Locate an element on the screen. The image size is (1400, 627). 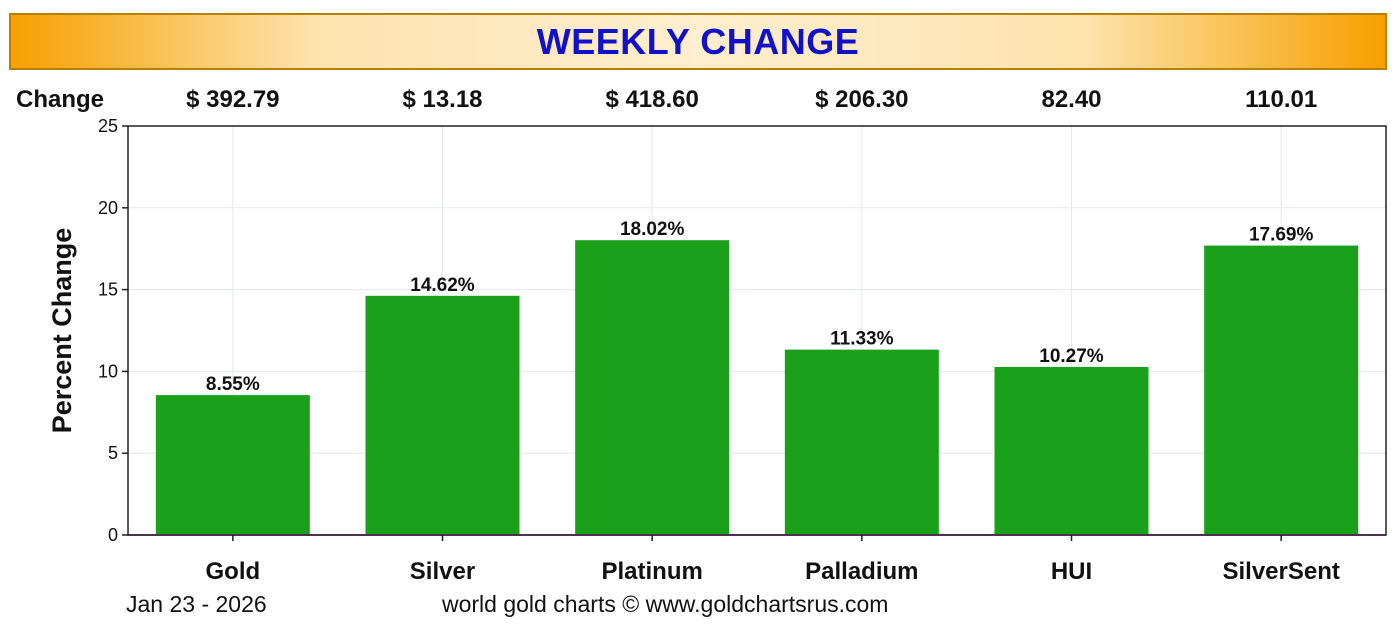
footer-date: Jan 23 - 2026 is located at coordinates (196, 604).